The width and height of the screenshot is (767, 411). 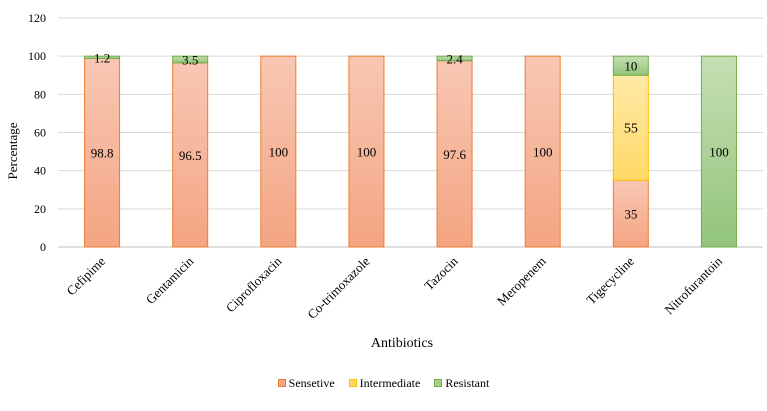 I want to click on data-label: 1.2, so click(x=102, y=57).